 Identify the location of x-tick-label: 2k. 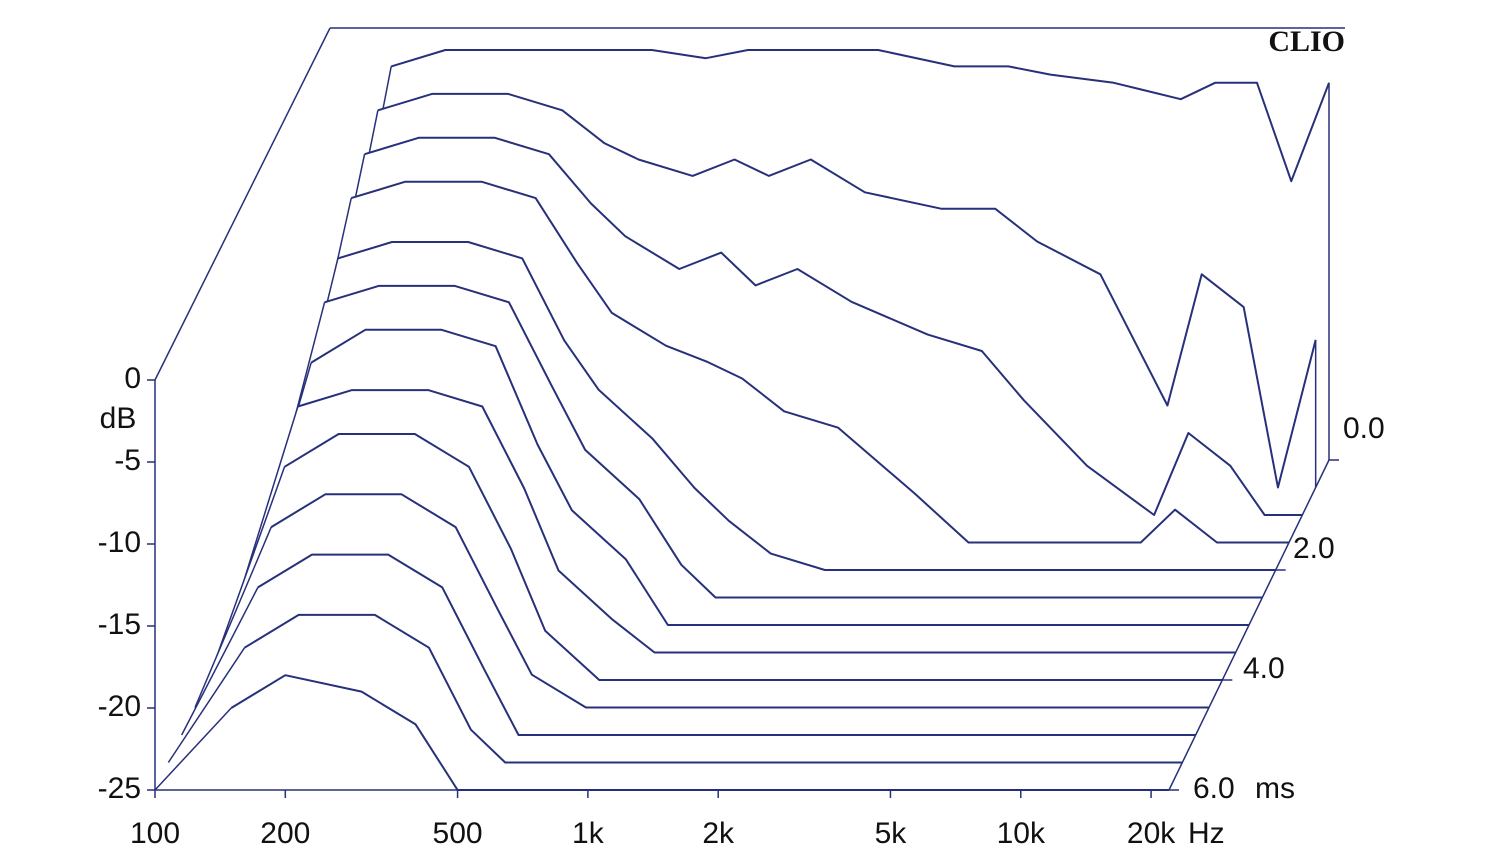
(718, 833).